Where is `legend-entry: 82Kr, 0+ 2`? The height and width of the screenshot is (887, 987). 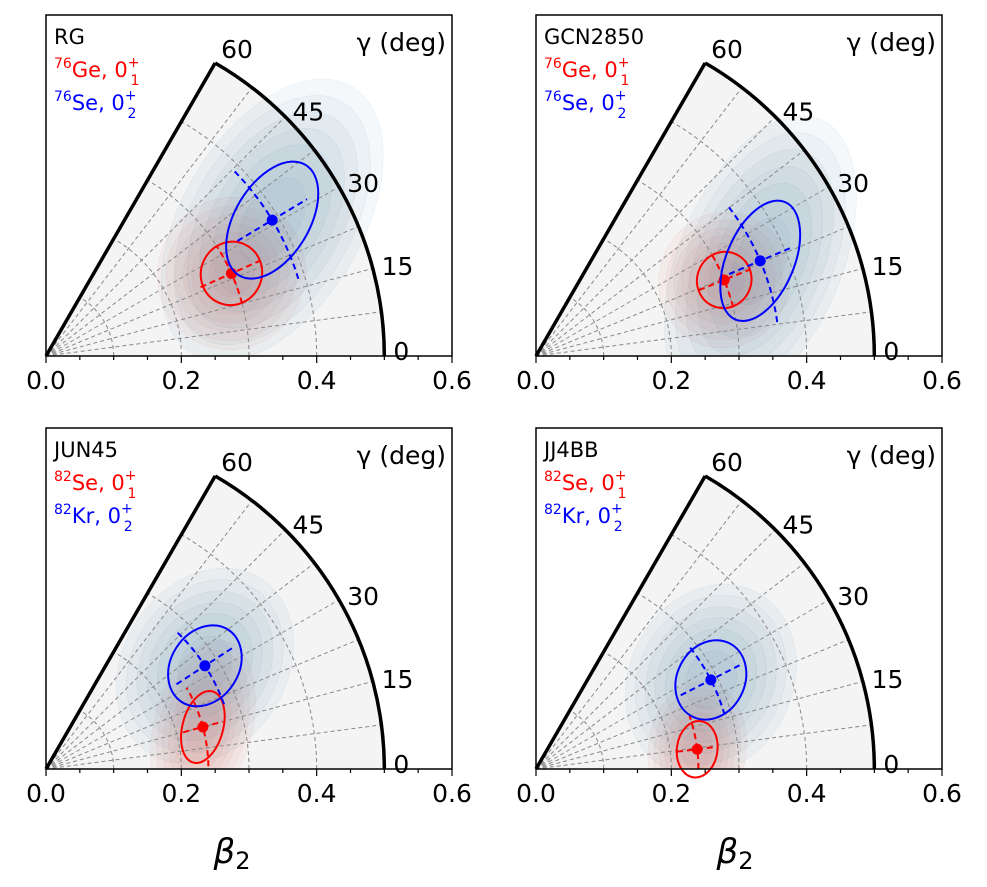
legend-entry: 82Kr, 0+ 2 is located at coordinates (583, 518).